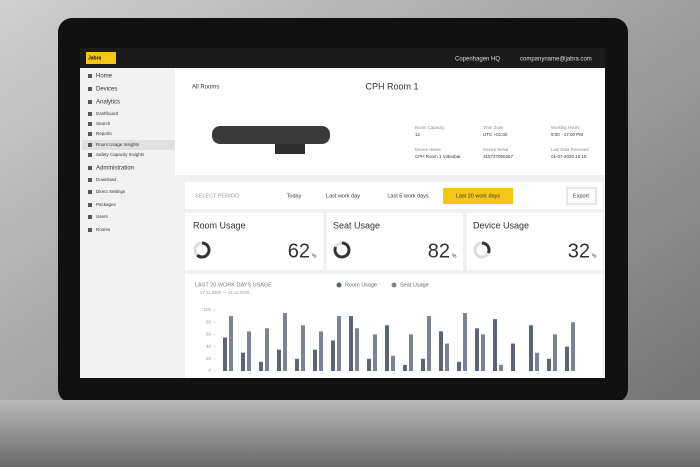 The height and width of the screenshot is (467, 700). Describe the element at coordinates (498, 156) in the screenshot. I see `info-value: 315727050267` at that location.